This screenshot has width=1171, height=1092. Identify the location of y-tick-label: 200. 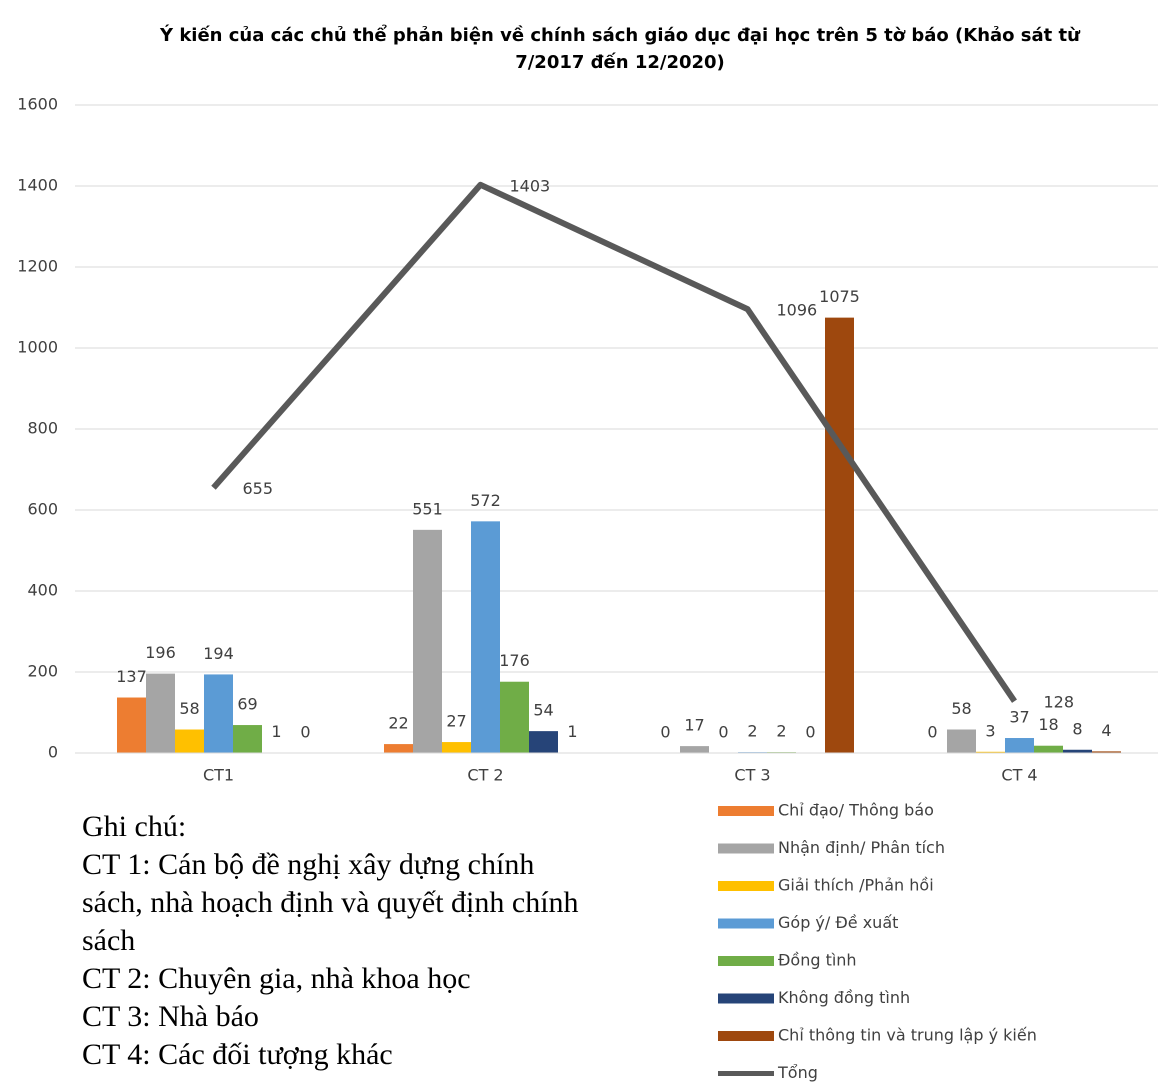
(42, 671).